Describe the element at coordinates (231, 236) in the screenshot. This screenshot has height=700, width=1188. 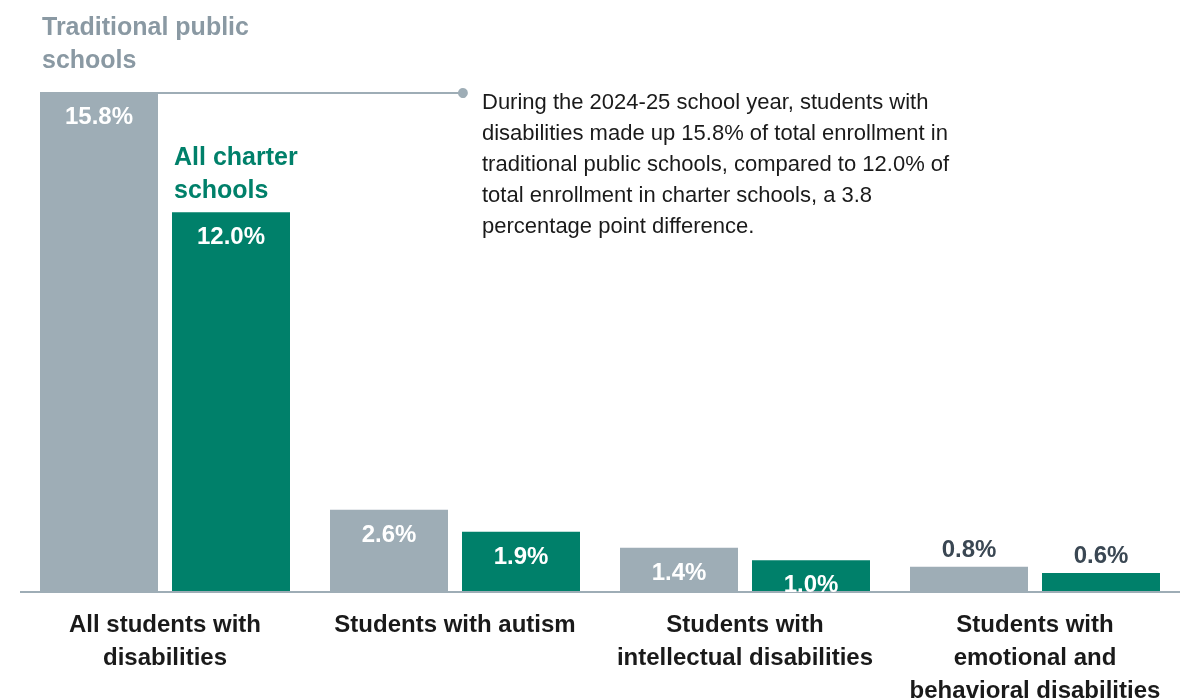
I see `data-label: 12.0%` at that location.